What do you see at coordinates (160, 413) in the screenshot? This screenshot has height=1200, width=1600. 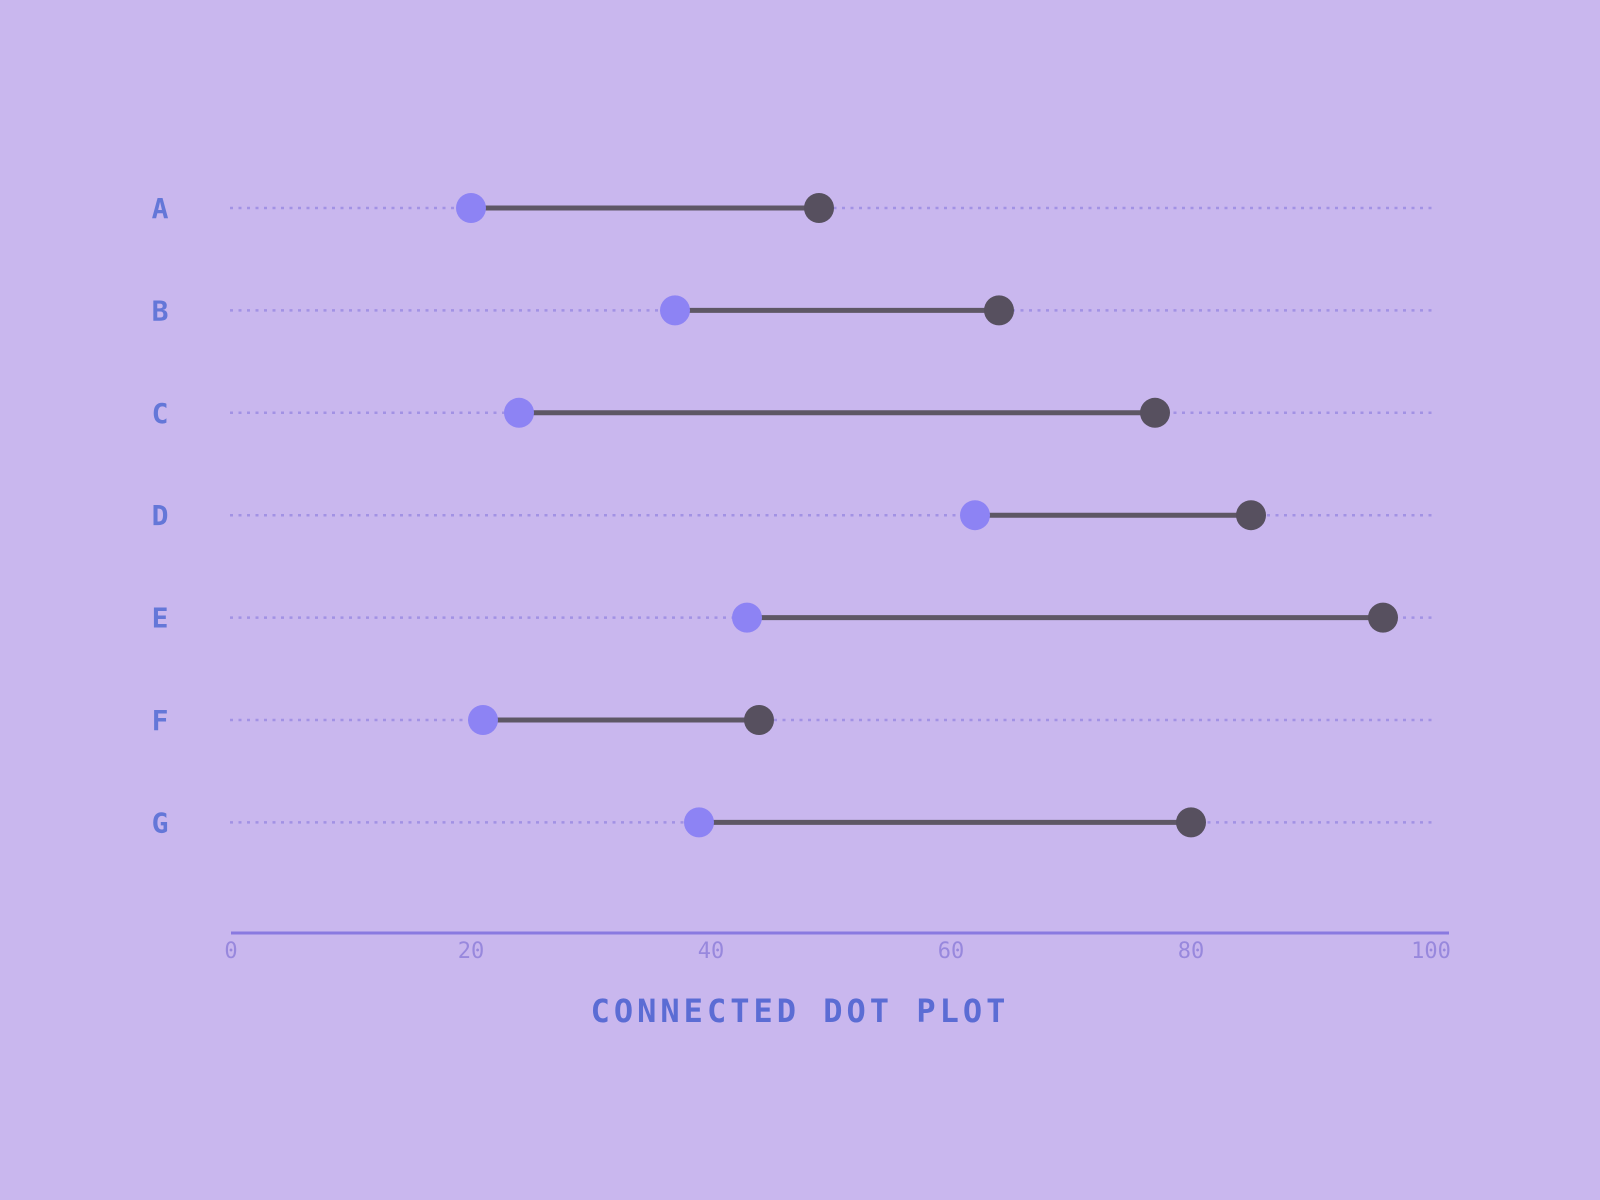 I see `category-label: C` at bounding box center [160, 413].